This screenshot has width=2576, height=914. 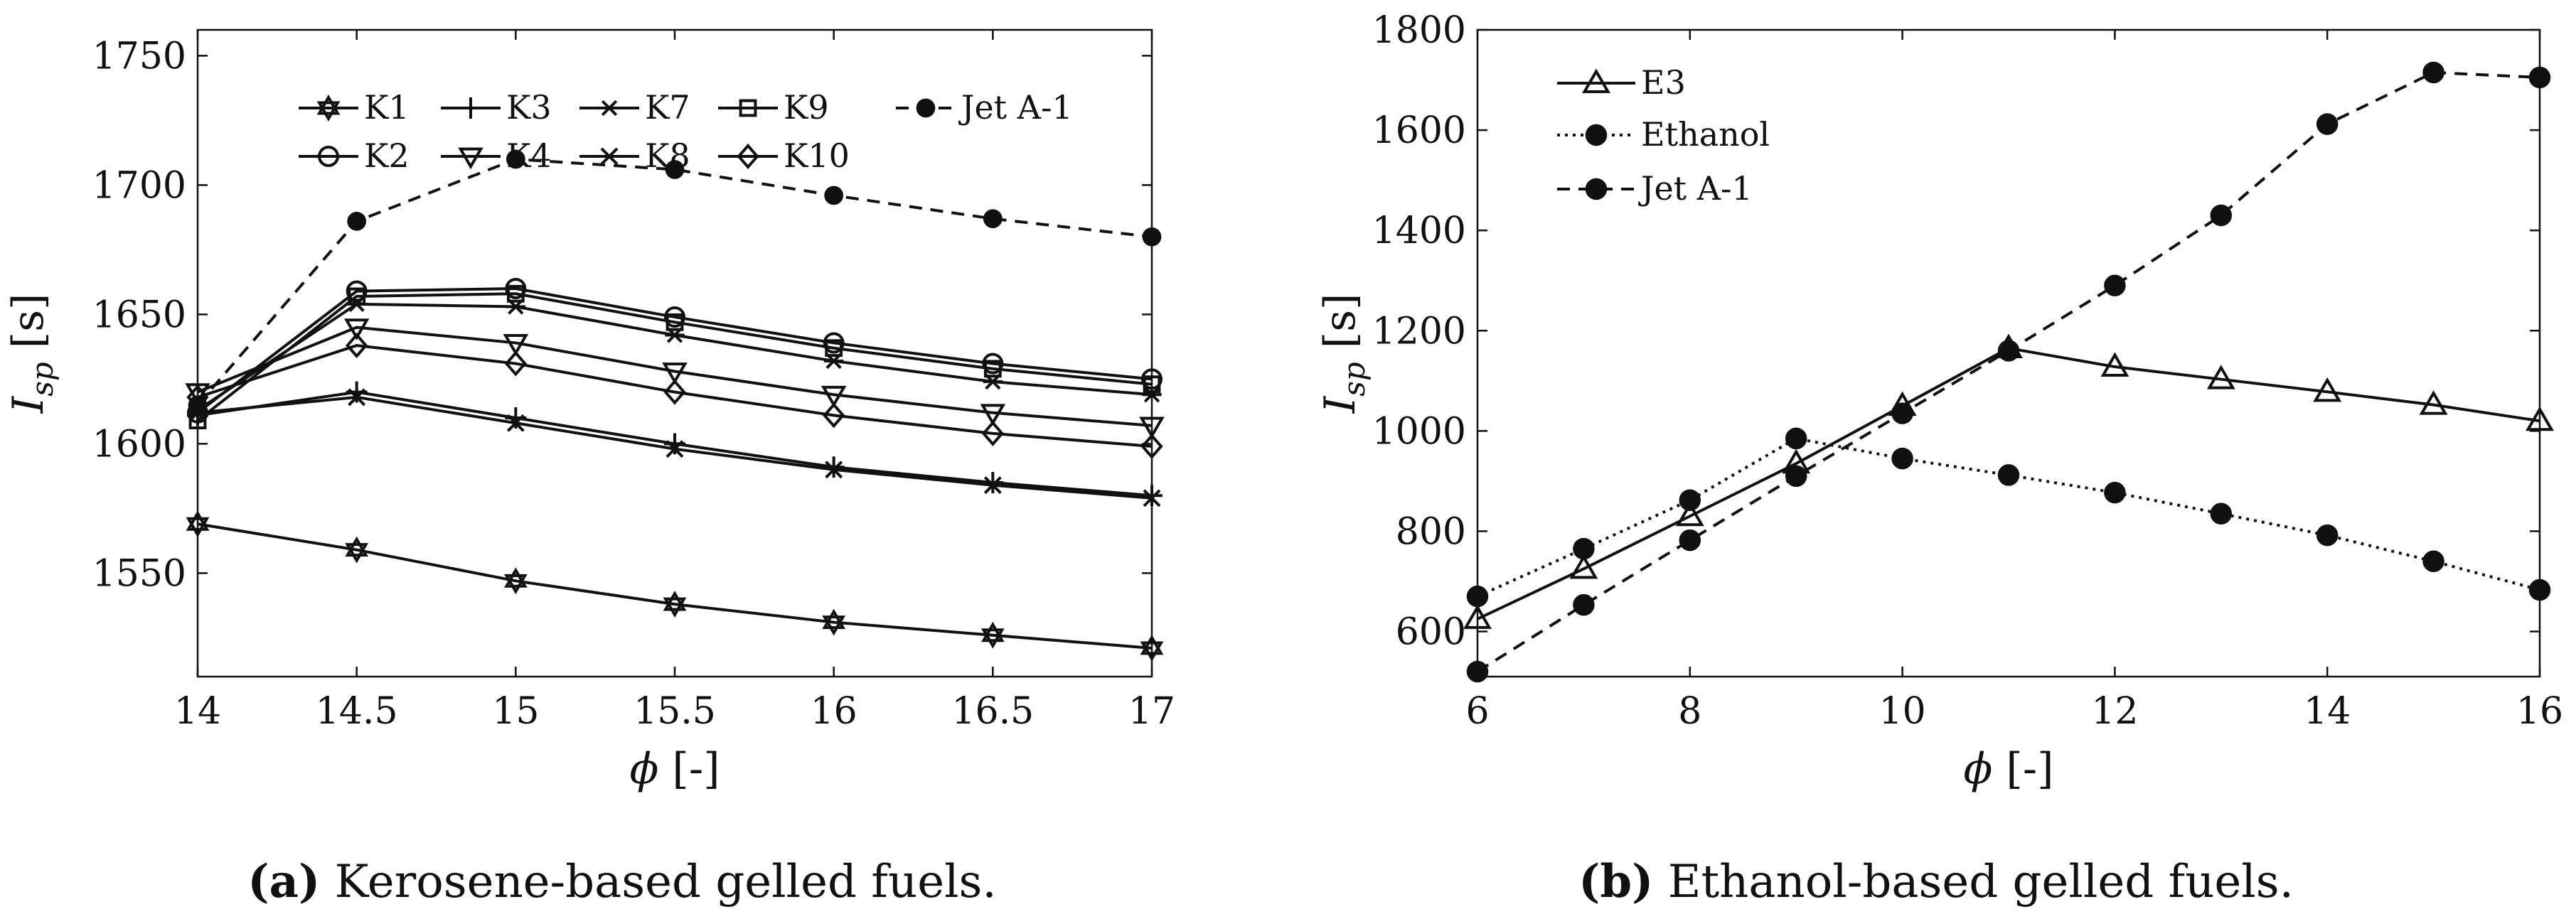 What do you see at coordinates (139, 315) in the screenshot?
I see `chart-a-ytick-label-1650: 1650` at bounding box center [139, 315].